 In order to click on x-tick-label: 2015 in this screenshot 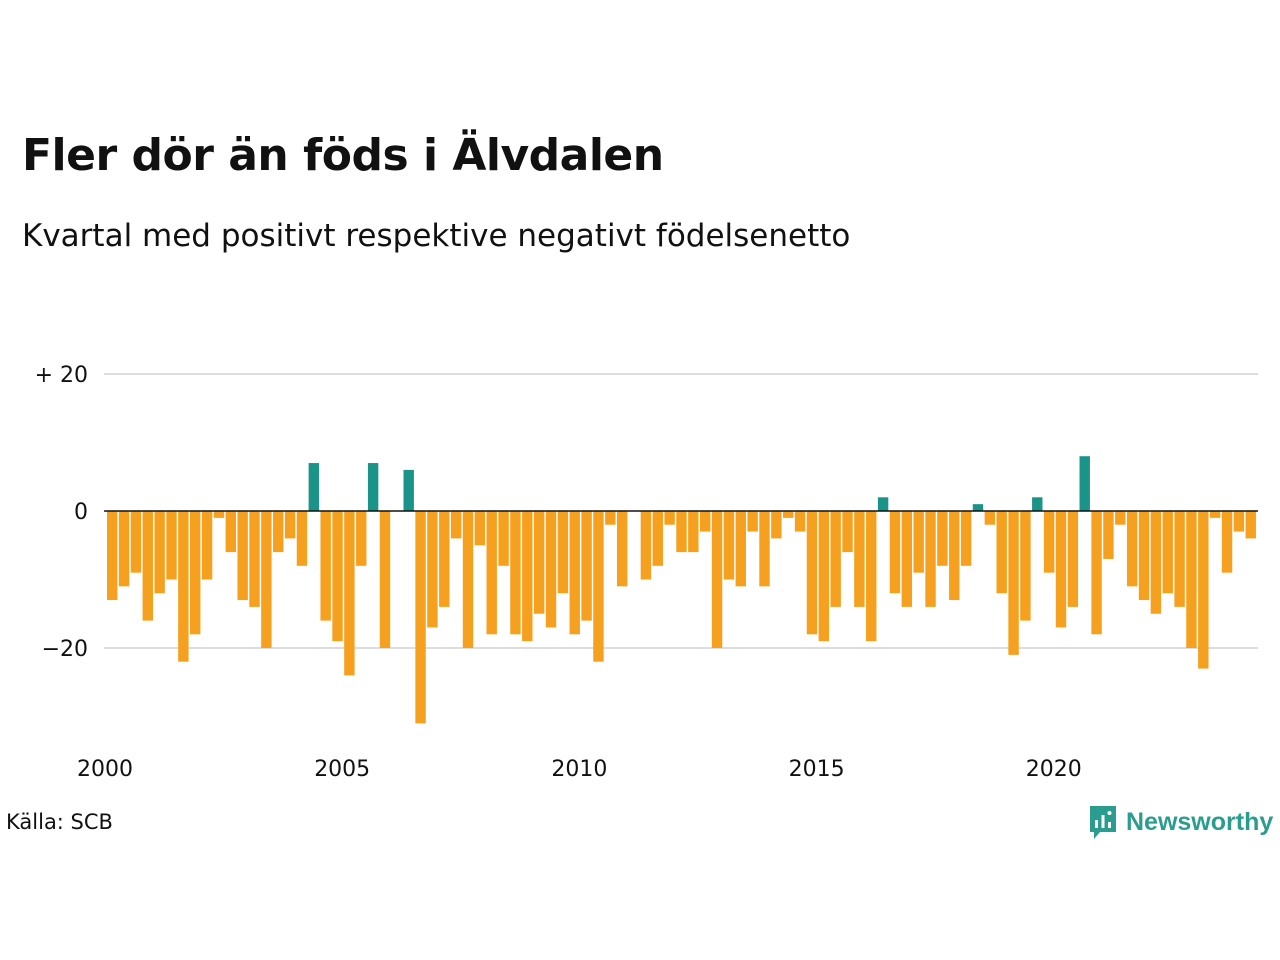, I will do `click(817, 769)`.